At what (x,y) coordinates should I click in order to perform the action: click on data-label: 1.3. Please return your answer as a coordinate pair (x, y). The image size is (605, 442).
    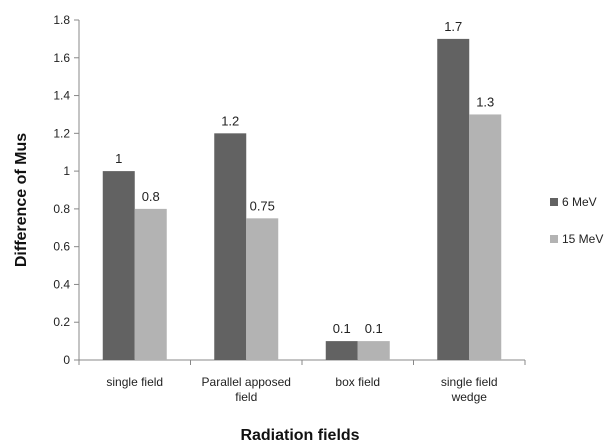
    Looking at the image, I should click on (485, 101).